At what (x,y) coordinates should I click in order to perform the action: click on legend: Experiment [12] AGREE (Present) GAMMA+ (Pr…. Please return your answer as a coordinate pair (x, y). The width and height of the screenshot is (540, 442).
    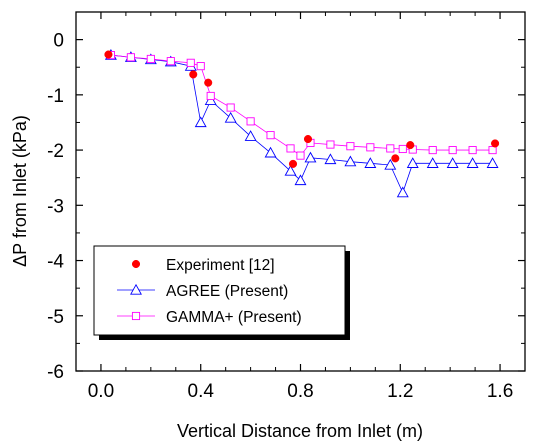
    Looking at the image, I should click on (221, 292).